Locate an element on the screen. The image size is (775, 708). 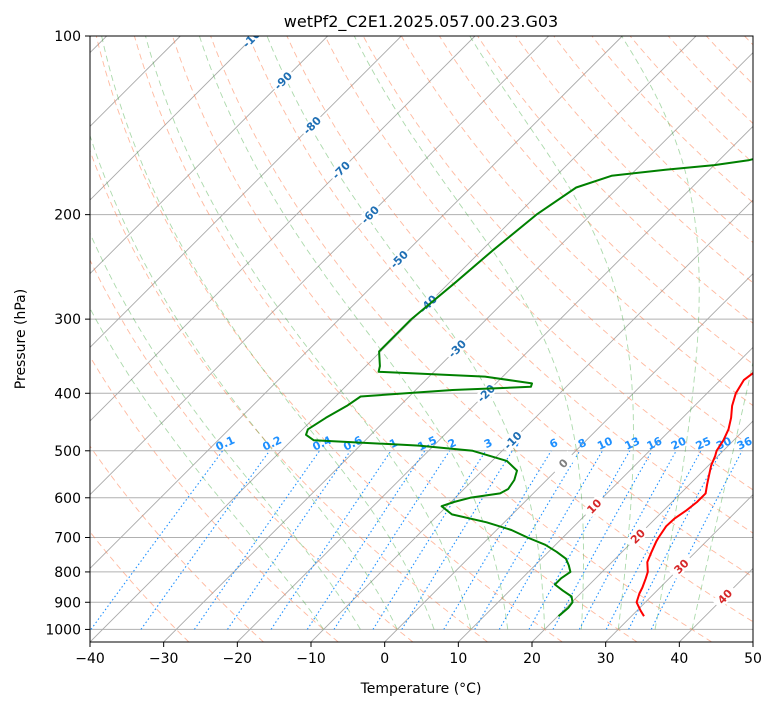
mixing-ratio-label: 6 is located at coordinates (554, 443).